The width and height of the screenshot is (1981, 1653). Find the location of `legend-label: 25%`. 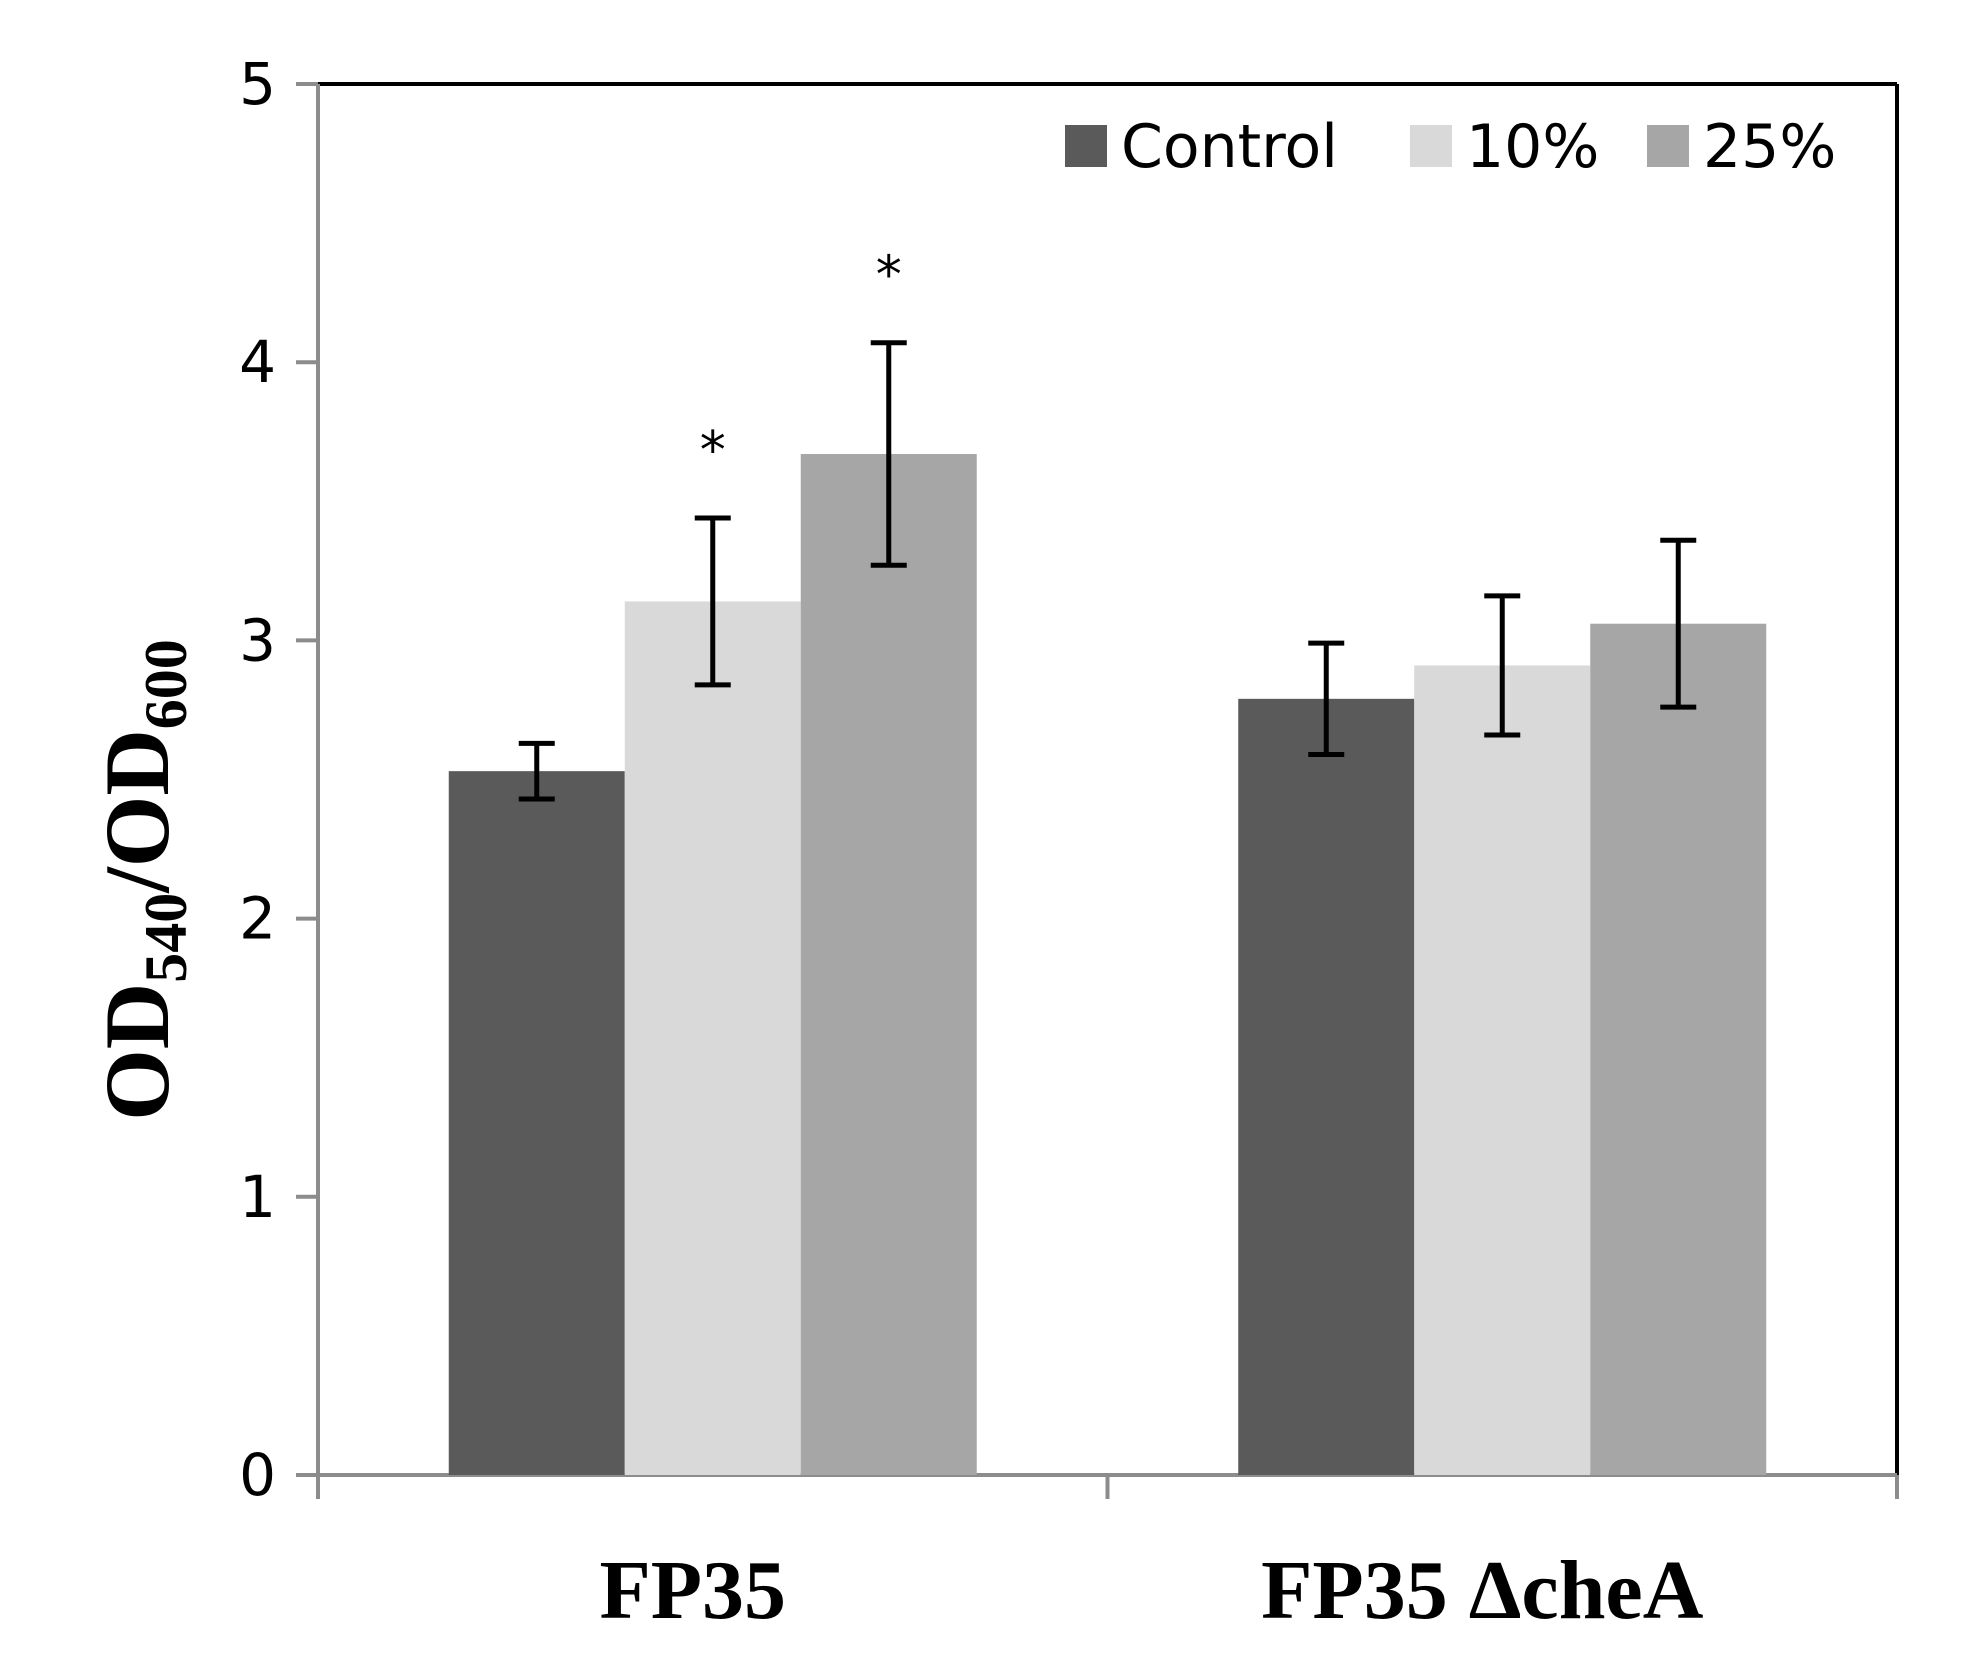

legend-label: 25% is located at coordinates (1769, 147).